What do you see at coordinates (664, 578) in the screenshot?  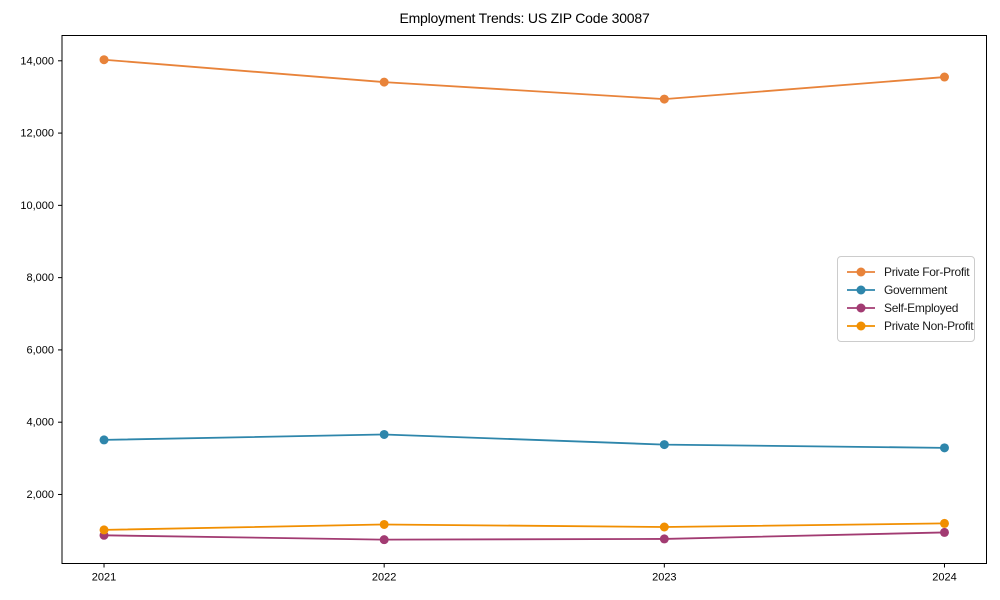 I see `x-tick-label: 2023` at bounding box center [664, 578].